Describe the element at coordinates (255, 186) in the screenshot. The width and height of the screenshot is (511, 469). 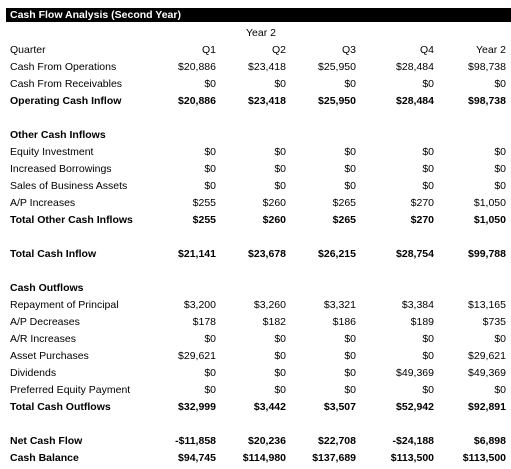
I see `table-row: Sales of Business Assets $0 $0 $0 $0 $0` at that location.